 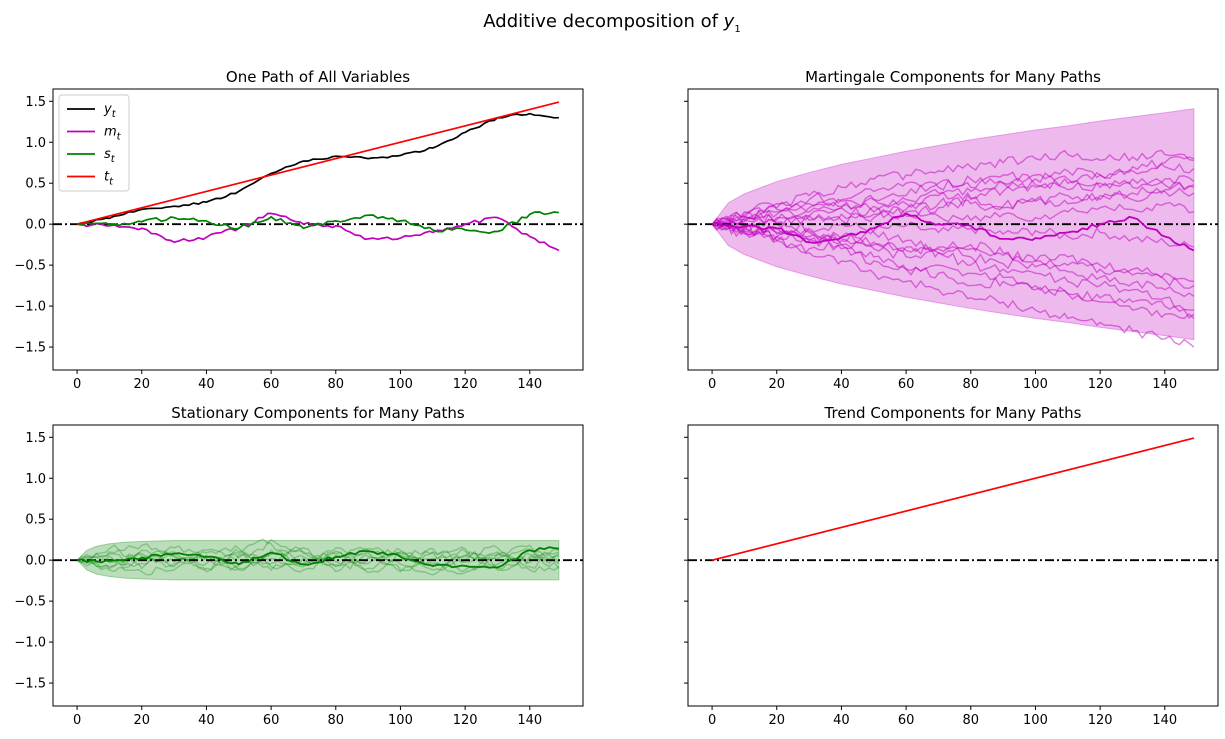 What do you see at coordinates (953, 413) in the screenshot?
I see `subplot-title: Trend Components for Many Paths` at bounding box center [953, 413].